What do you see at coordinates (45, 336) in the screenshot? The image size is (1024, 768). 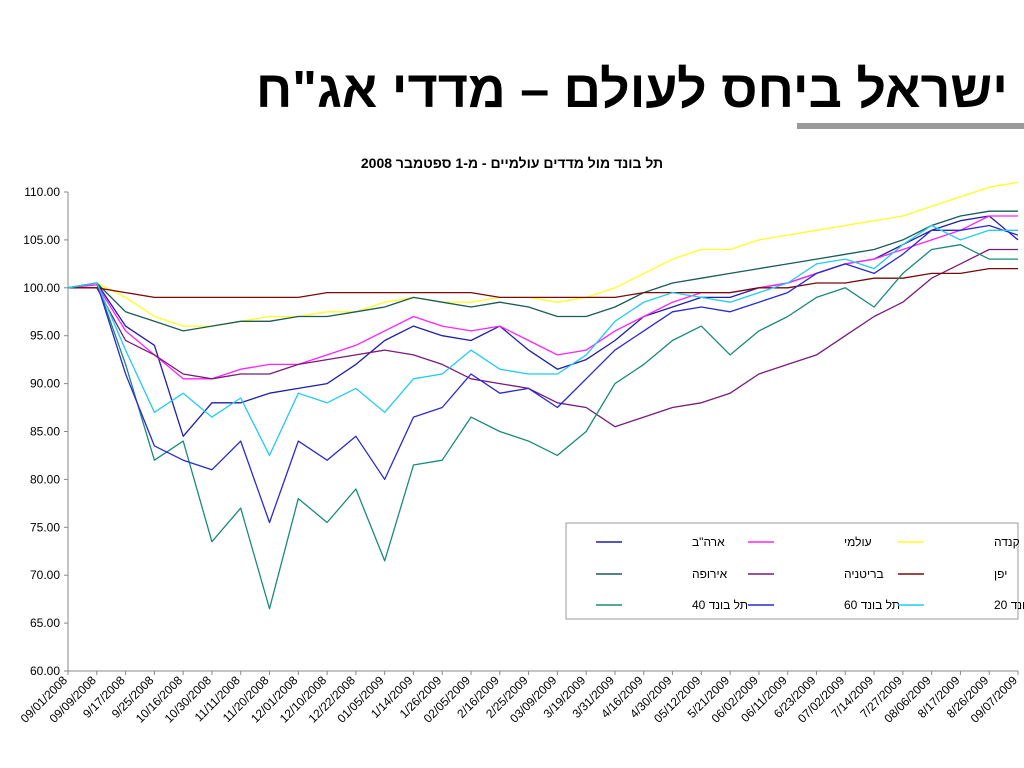 I see `y-tick-label: 95.00` at bounding box center [45, 336].